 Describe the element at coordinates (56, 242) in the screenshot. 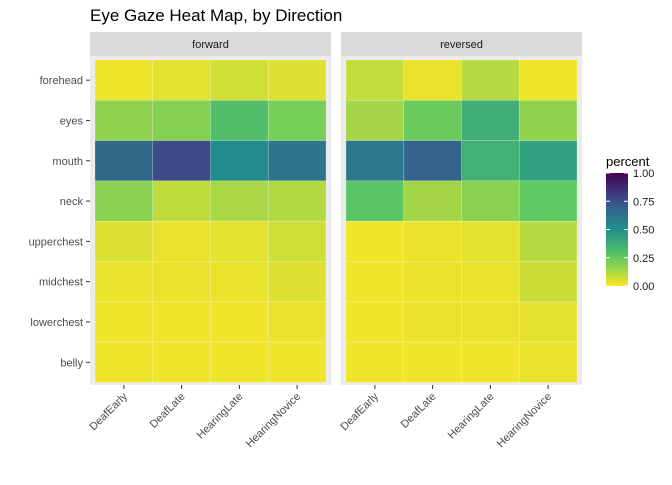

I see `y-tick-label: upperchest` at that location.